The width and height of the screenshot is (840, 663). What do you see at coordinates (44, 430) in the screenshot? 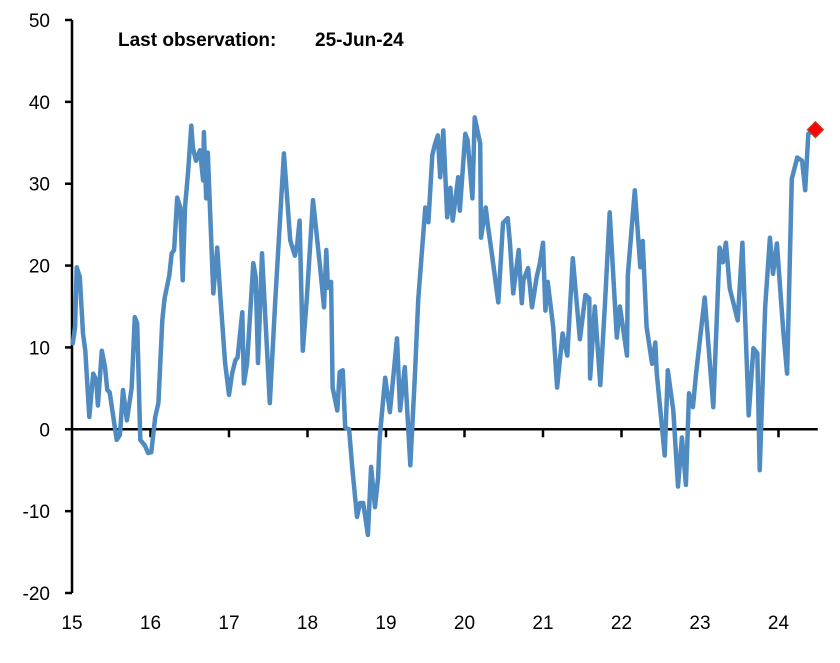
I see `y-tick-label: 0` at bounding box center [44, 430].